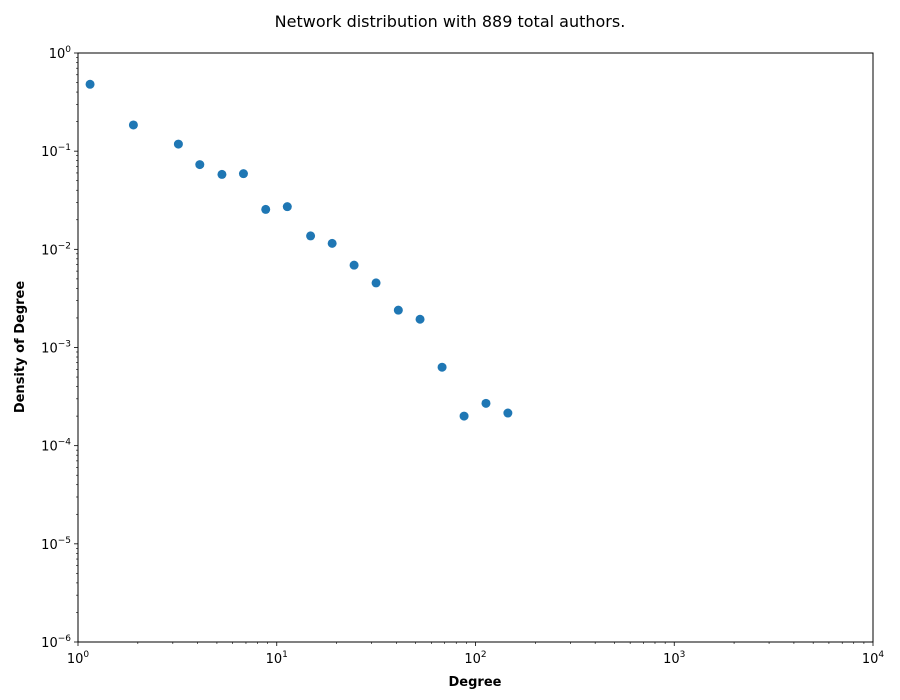 This screenshot has width=900, height=700. Describe the element at coordinates (56, 446) in the screenshot. I see `y-tick-label: 10⁻⁴` at that location.